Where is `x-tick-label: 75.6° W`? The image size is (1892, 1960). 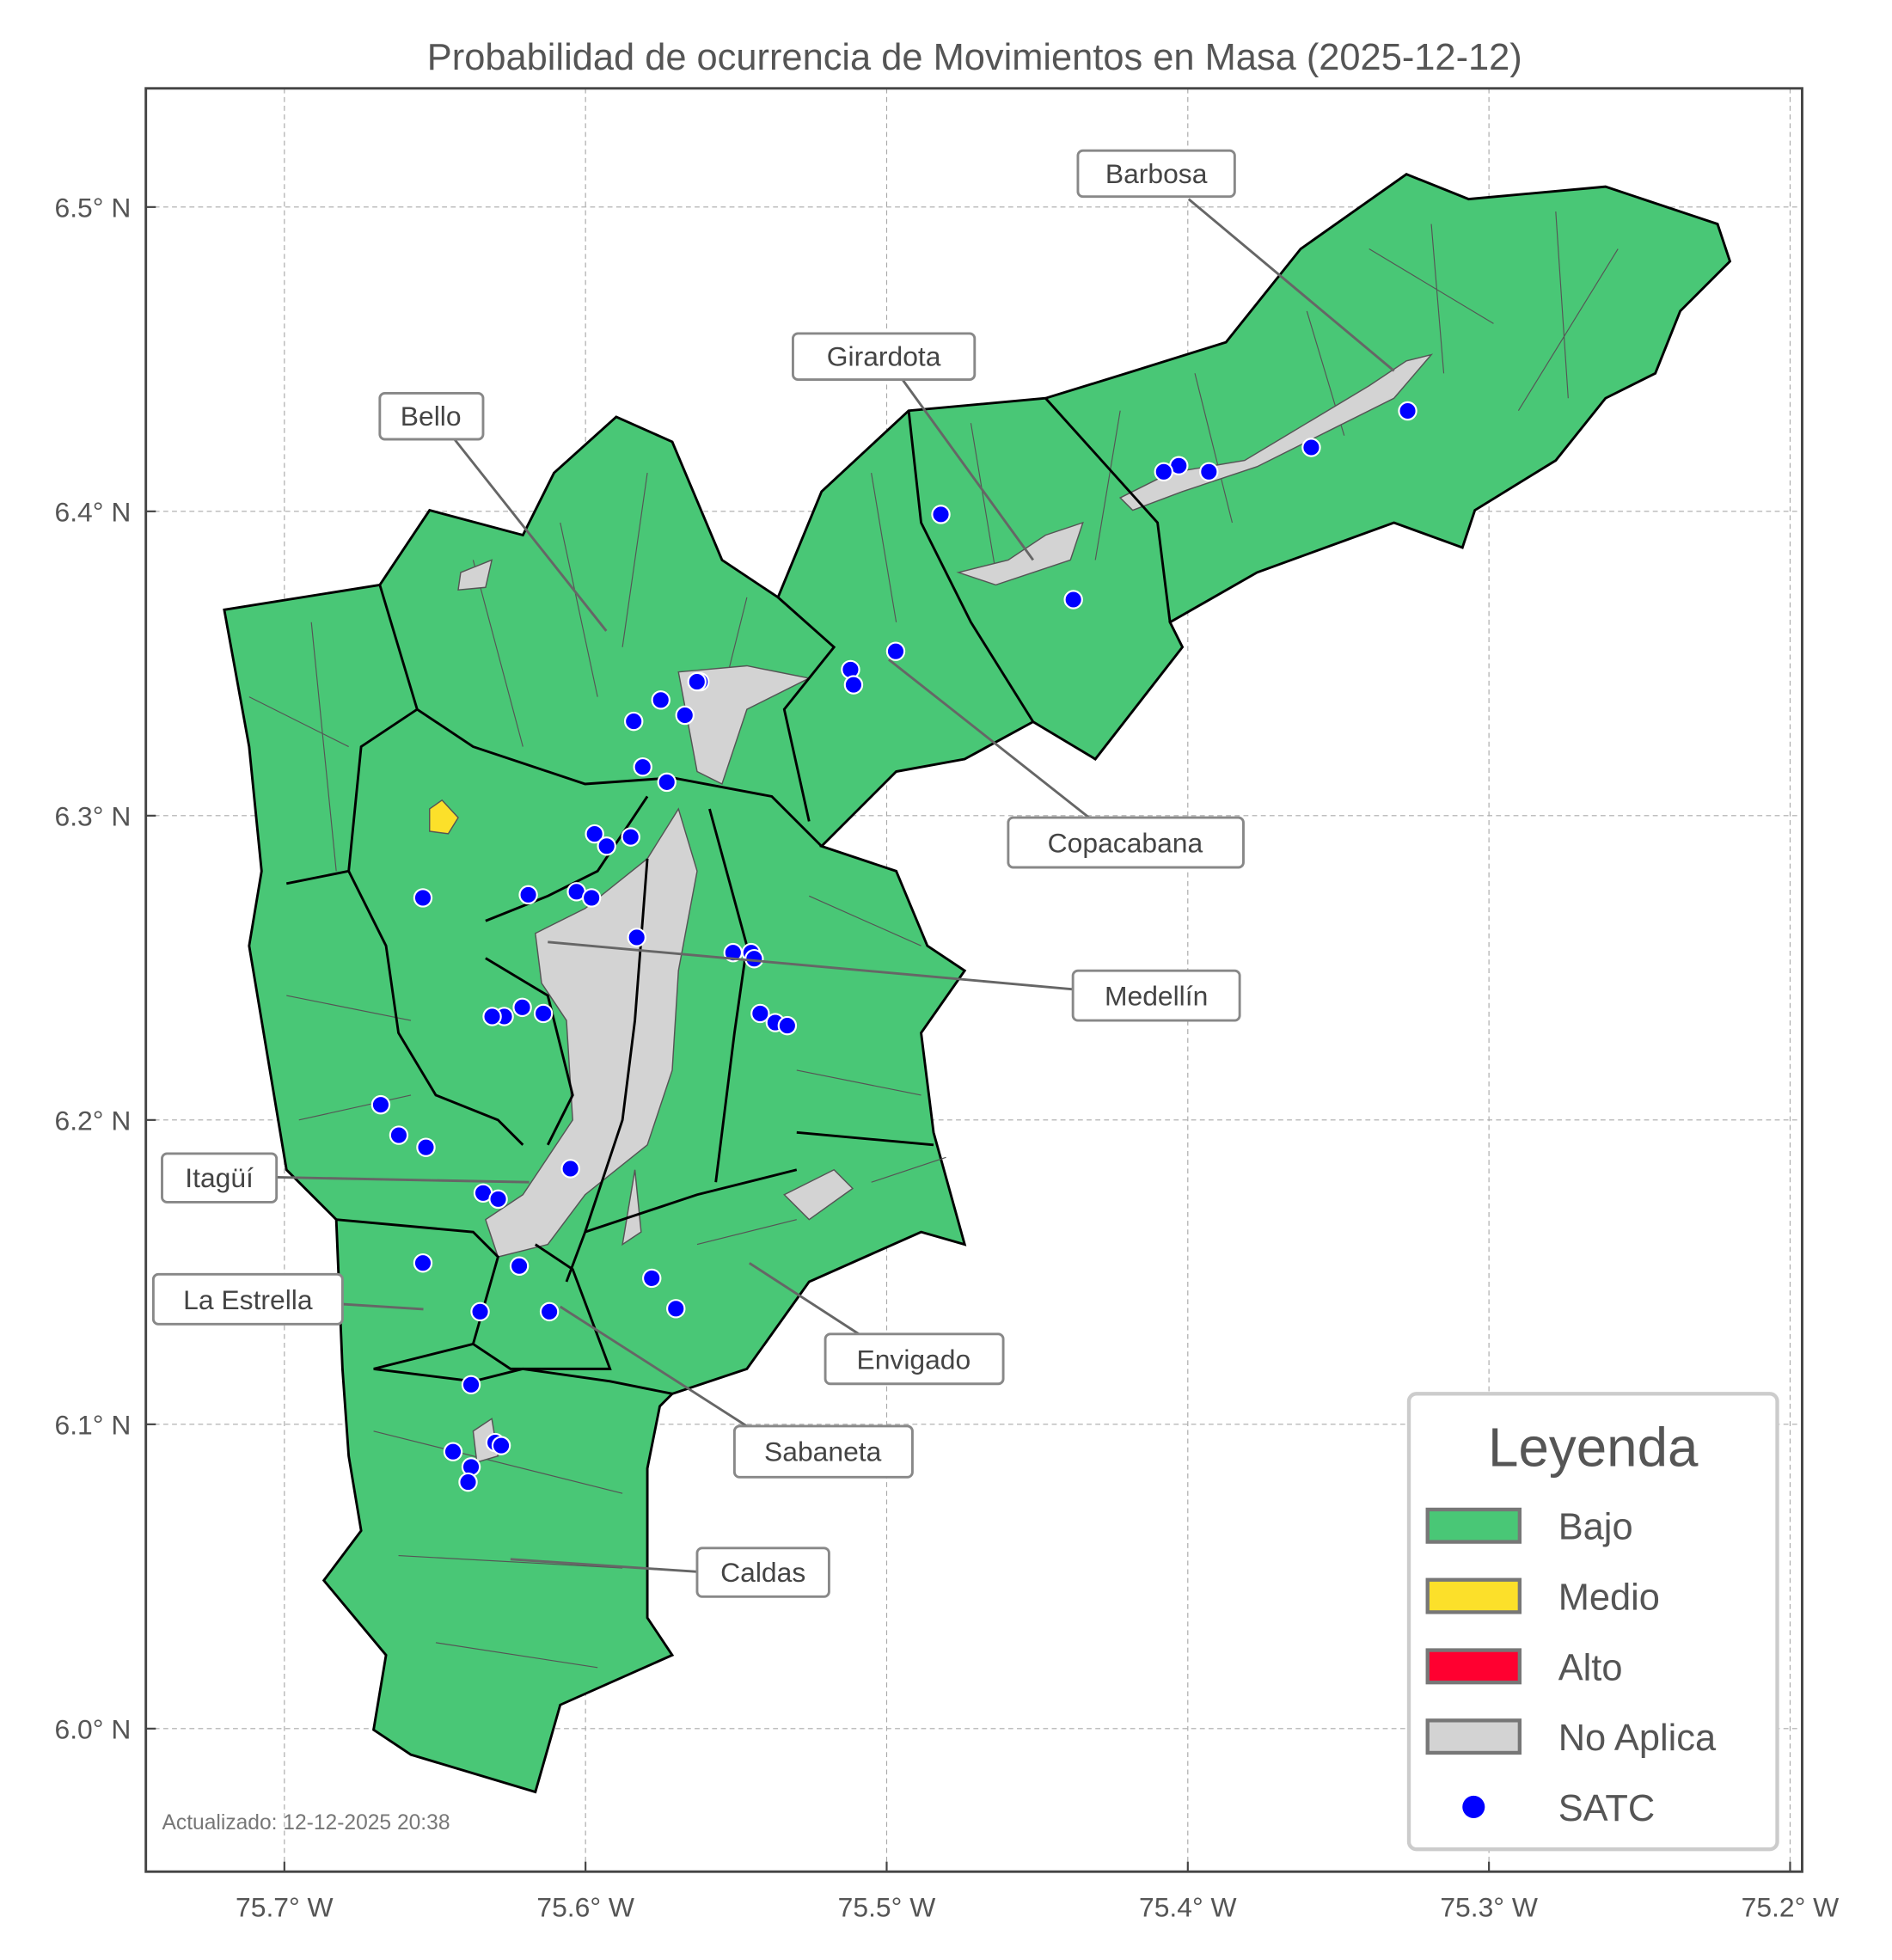
x-tick-label: 75.6° W is located at coordinates (585, 1906).